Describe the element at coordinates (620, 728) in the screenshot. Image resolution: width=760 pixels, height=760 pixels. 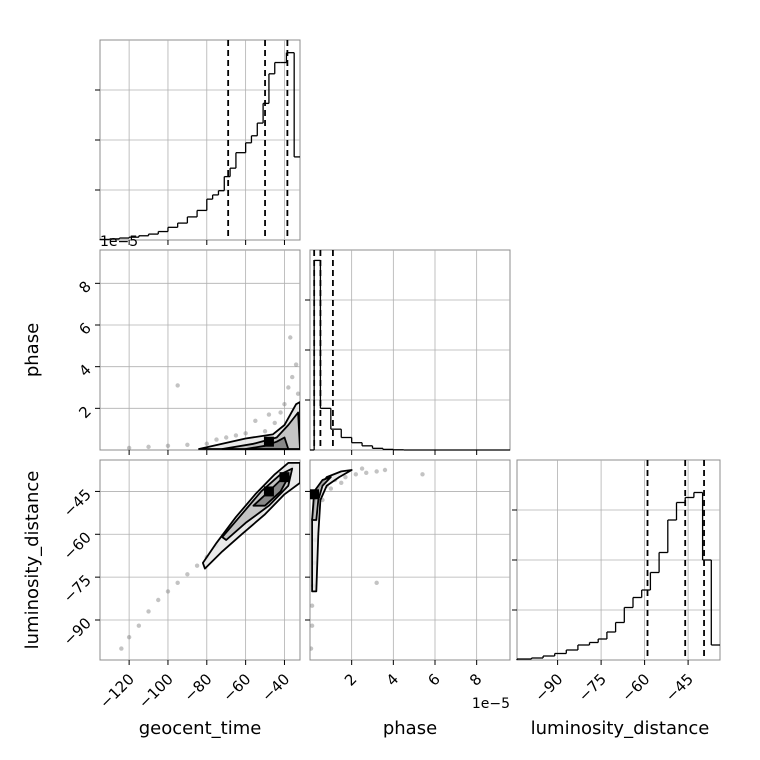
I see `x-axis-label-luminosity-distance: luminosity_distance` at that location.